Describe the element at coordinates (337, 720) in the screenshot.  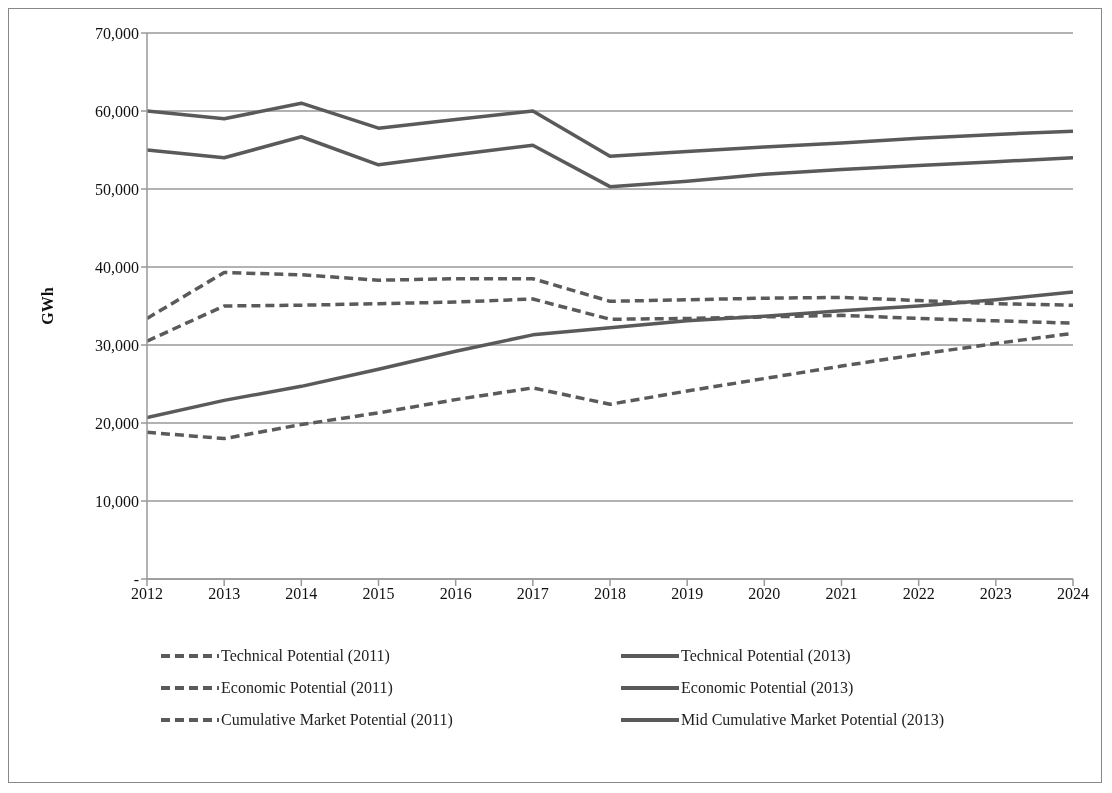
I see `legend-label: Cumulative Market Potential (2011)` at that location.